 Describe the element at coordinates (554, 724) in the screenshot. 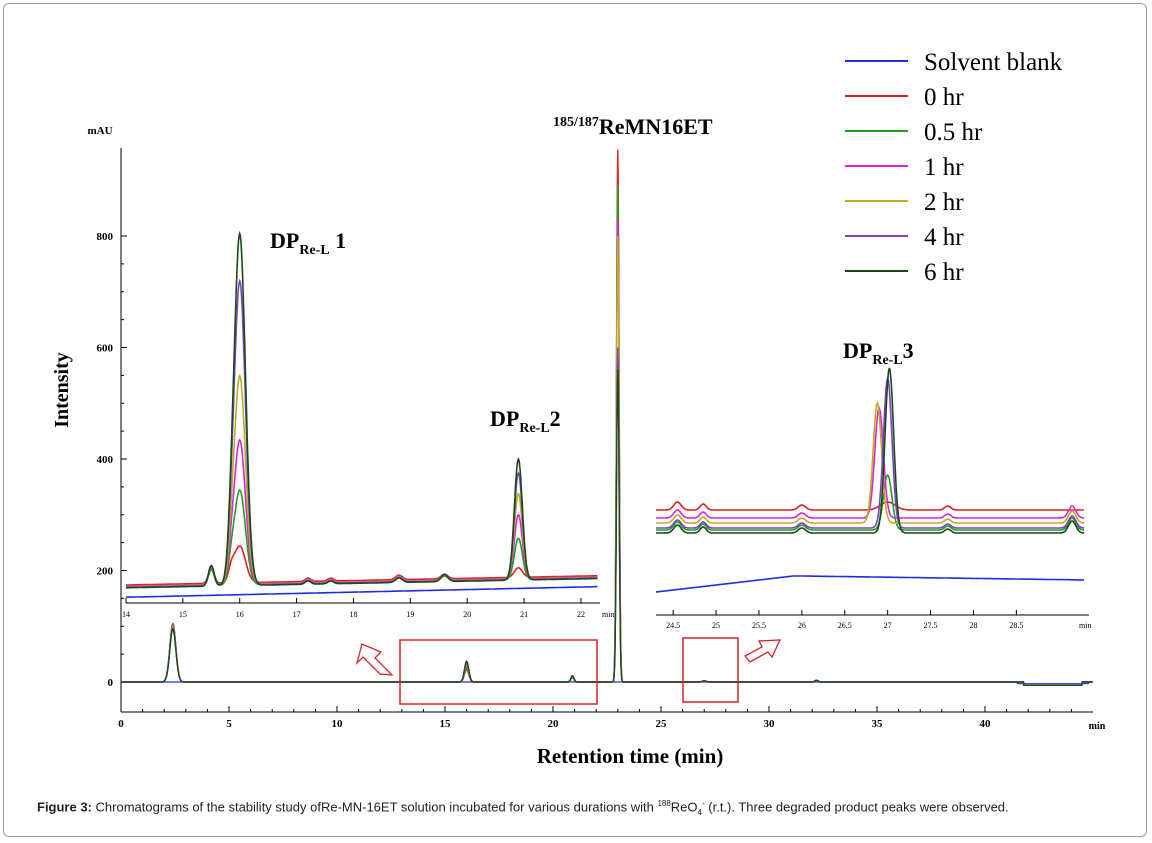

I see `x-tick-label: 20` at that location.